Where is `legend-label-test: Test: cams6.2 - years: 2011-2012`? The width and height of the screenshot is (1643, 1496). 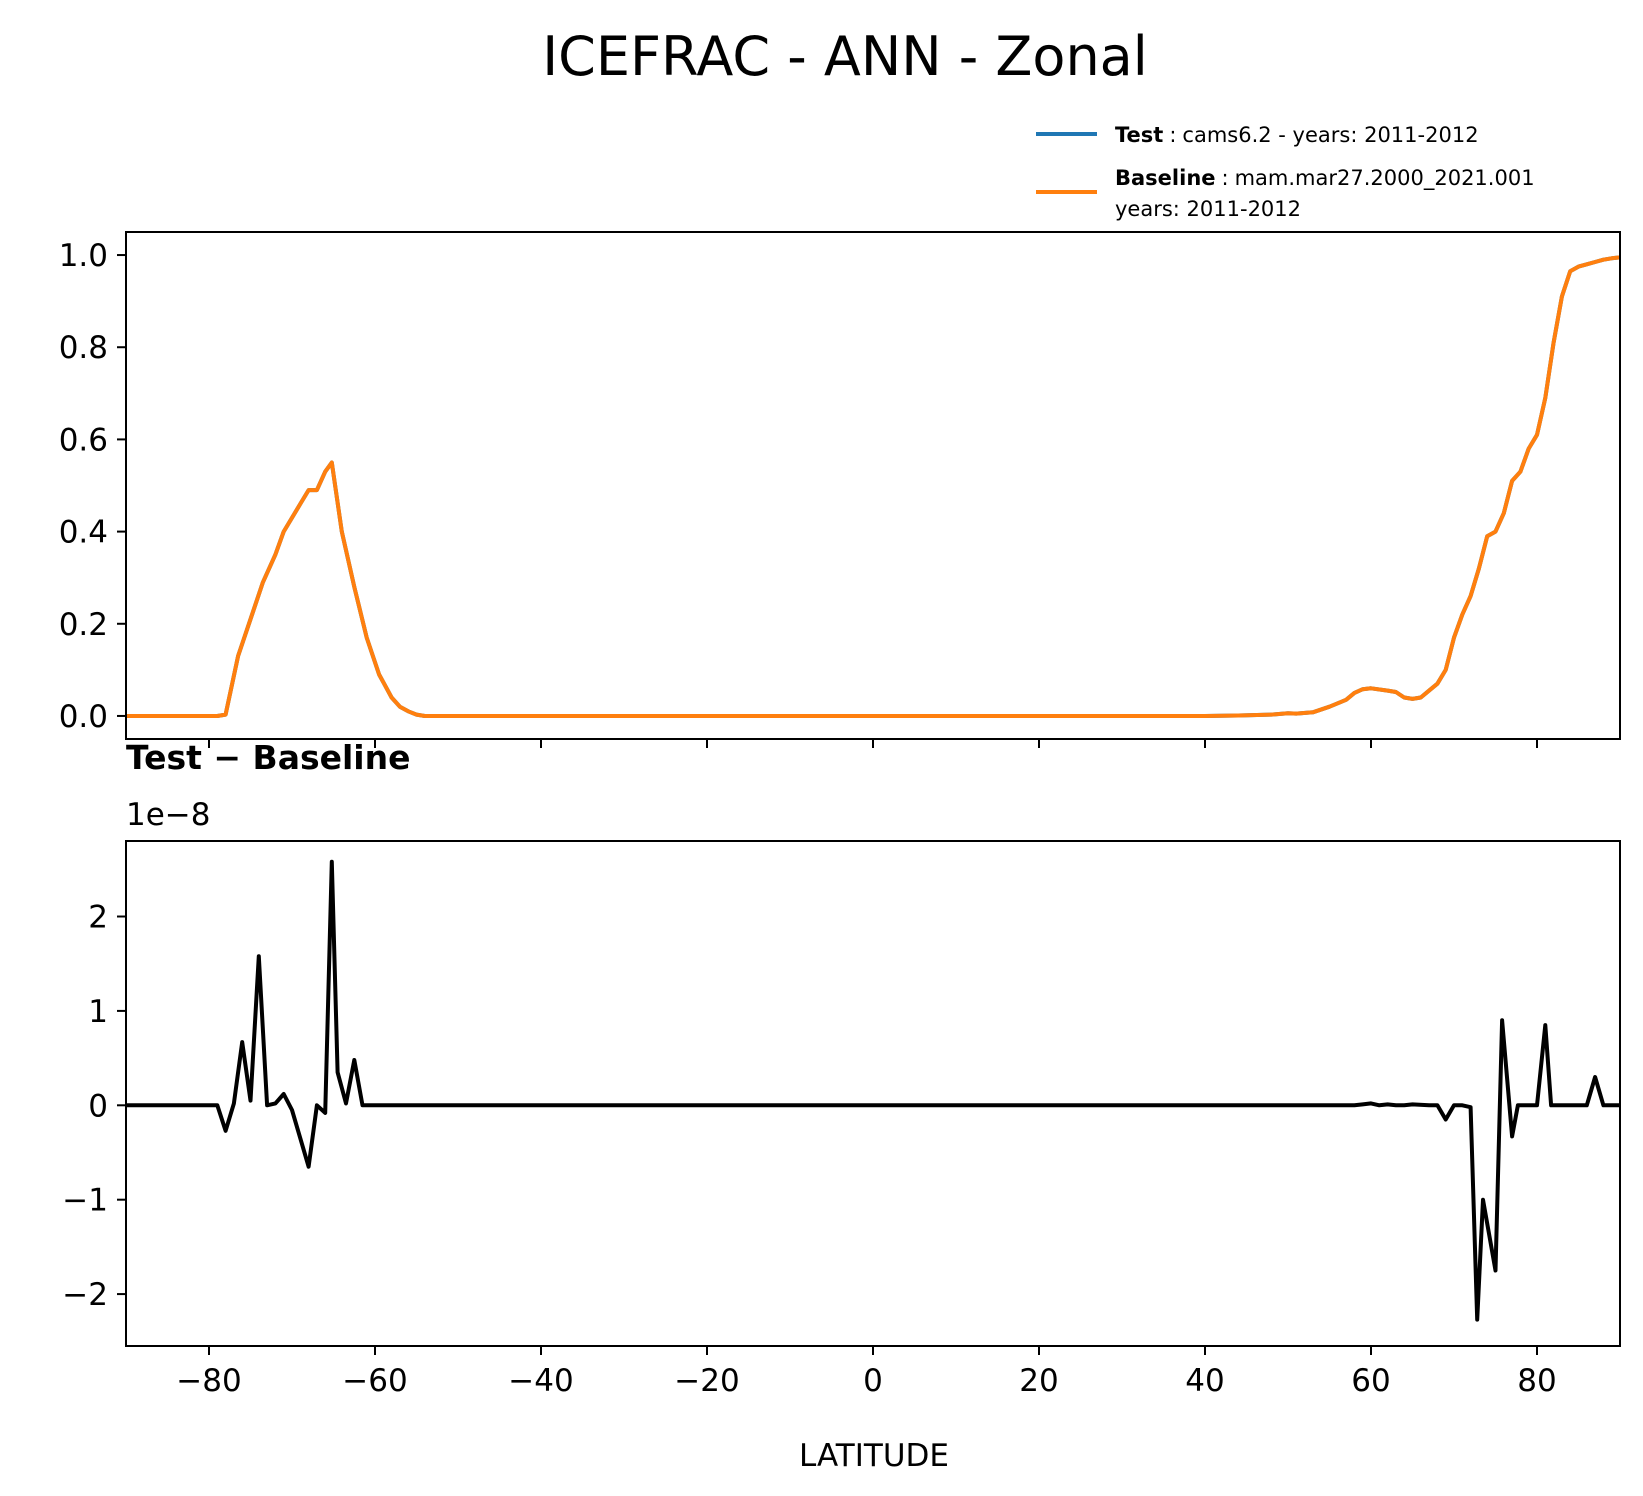
legend-label-test: Test: cams6.2 - years: 2011-2012 is located at coordinates (1297, 135).